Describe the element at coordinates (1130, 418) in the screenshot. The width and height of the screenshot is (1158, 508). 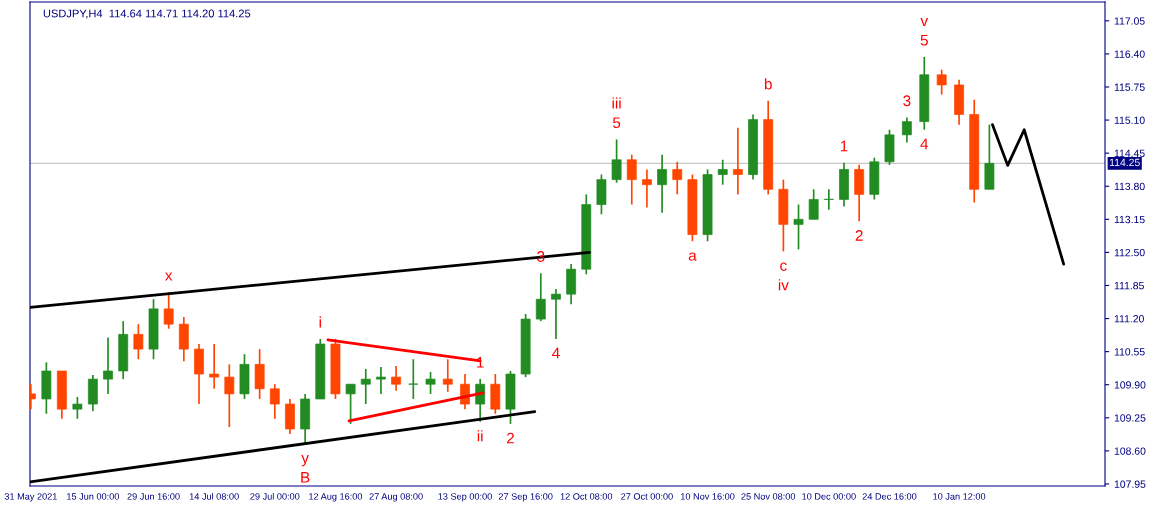
I see `y-tick-label: 109.25` at that location.